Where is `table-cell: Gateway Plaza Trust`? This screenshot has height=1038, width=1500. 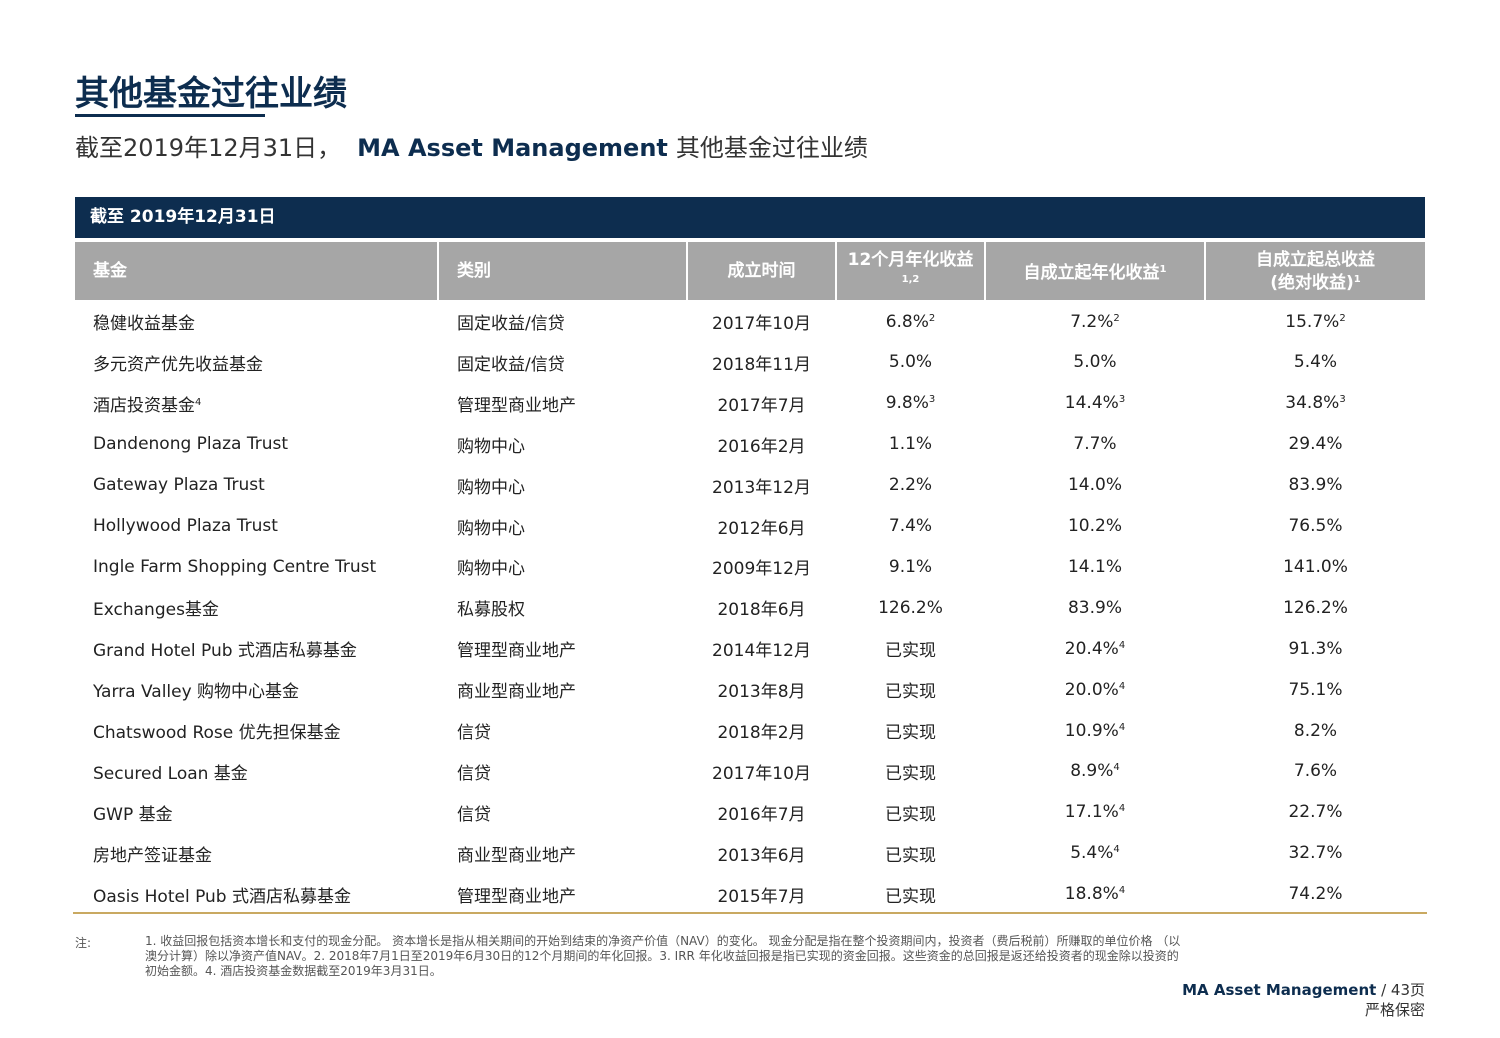
table-cell: Gateway Plaza Trust is located at coordinates (256, 485).